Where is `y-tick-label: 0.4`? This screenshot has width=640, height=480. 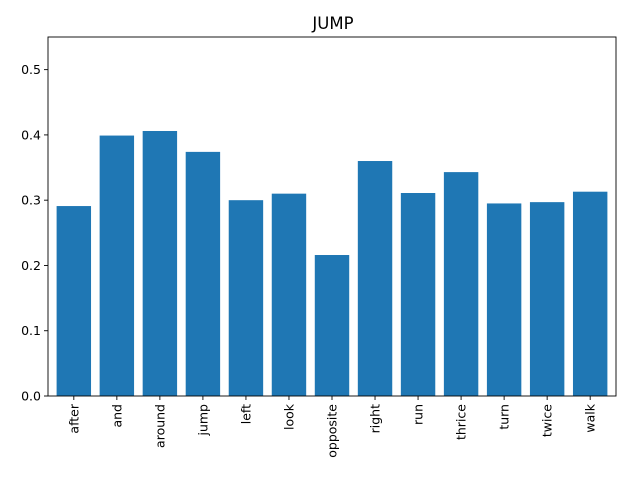
y-tick-label: 0.4 is located at coordinates (31, 134).